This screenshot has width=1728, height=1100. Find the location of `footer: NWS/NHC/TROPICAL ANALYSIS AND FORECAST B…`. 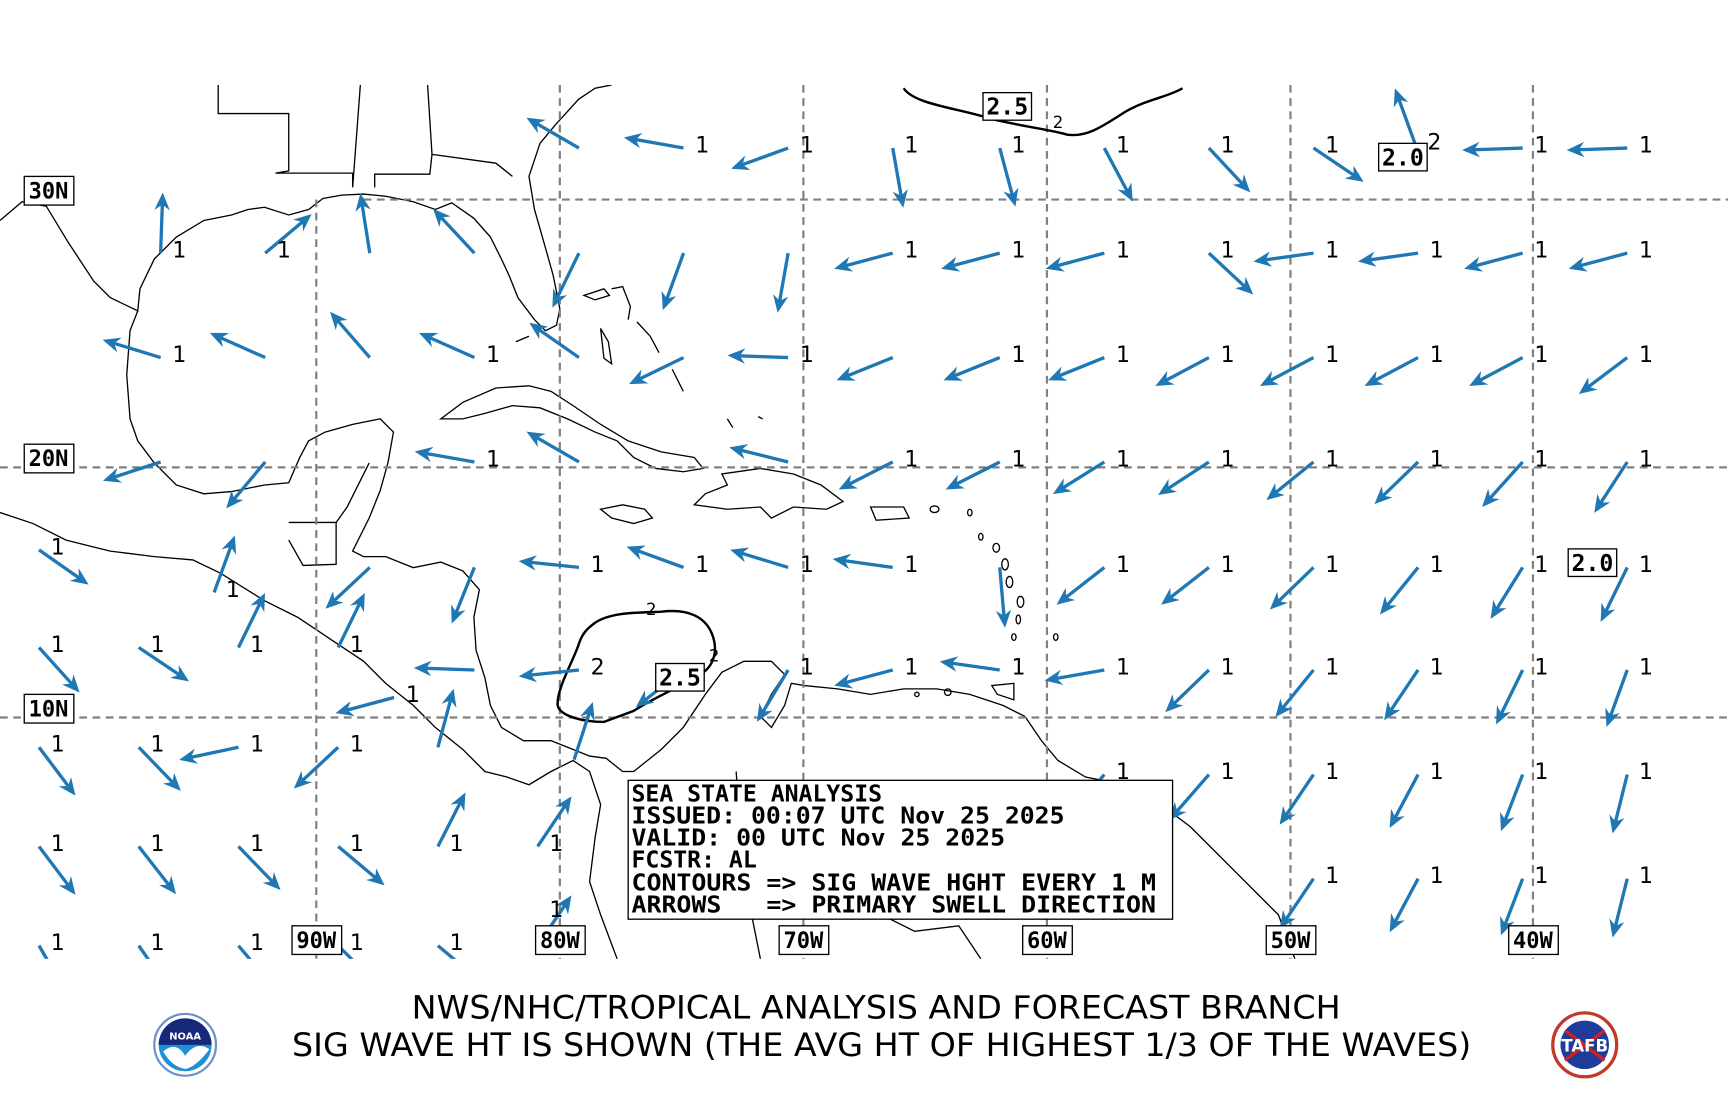

footer: NWS/NHC/TROPICAL ANALYSIS AND FORECAST B… is located at coordinates (886, 1033).